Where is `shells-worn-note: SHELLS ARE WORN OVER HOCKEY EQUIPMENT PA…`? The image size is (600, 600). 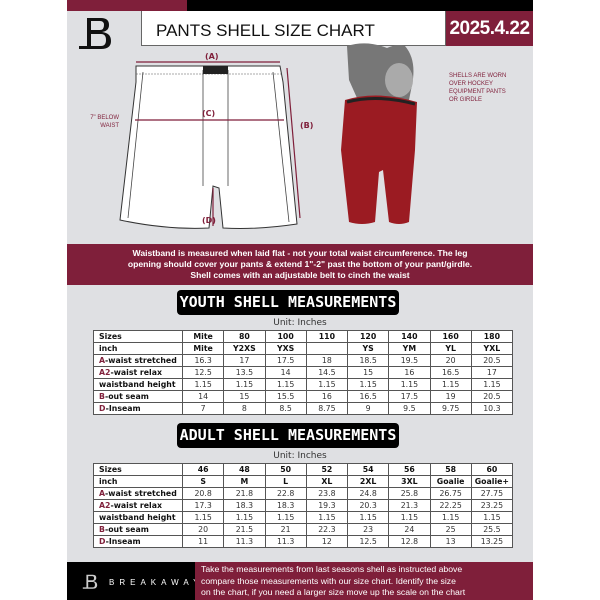 shells-worn-note: SHELLS ARE WORN OVER HOCKEY EQUIPMENT PA… is located at coordinates (477, 88).